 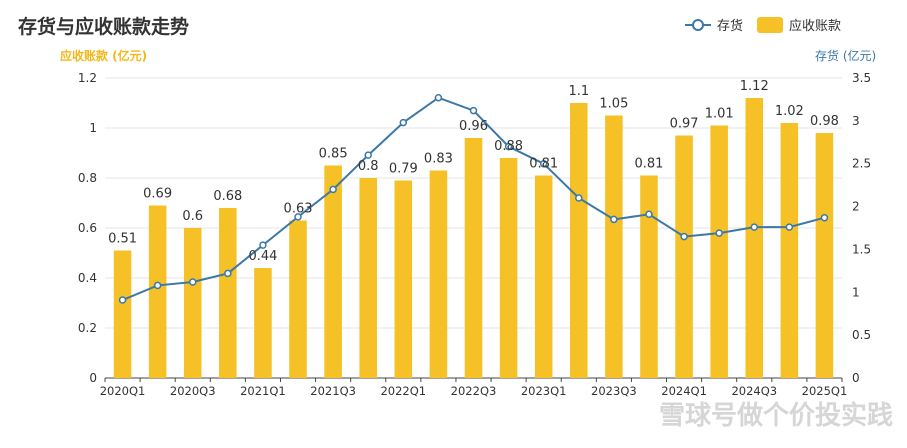 I want to click on y-right-axis-label: 存货 (亿元), so click(x=845, y=55).